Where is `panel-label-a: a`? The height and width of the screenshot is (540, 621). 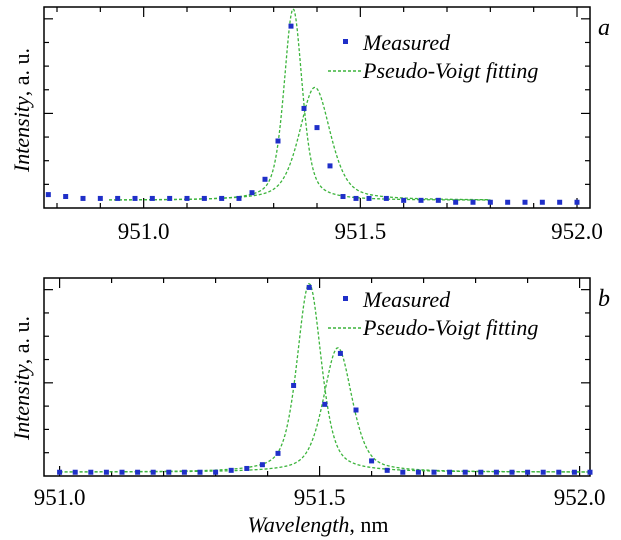
panel-label-a: a is located at coordinates (604, 28).